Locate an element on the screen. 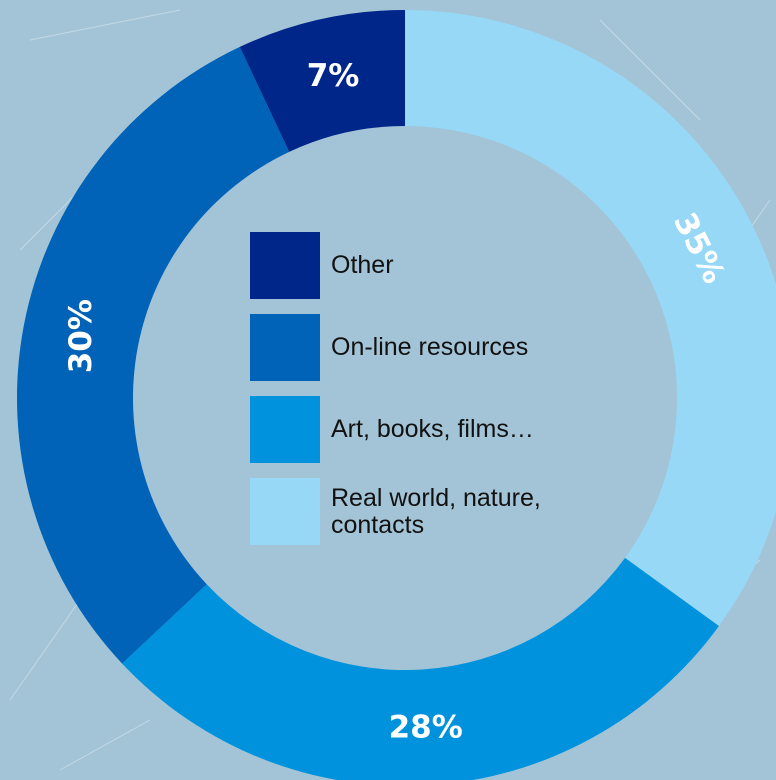  legend-label-real-world-line1: Real world, nature, is located at coordinates (436, 497).